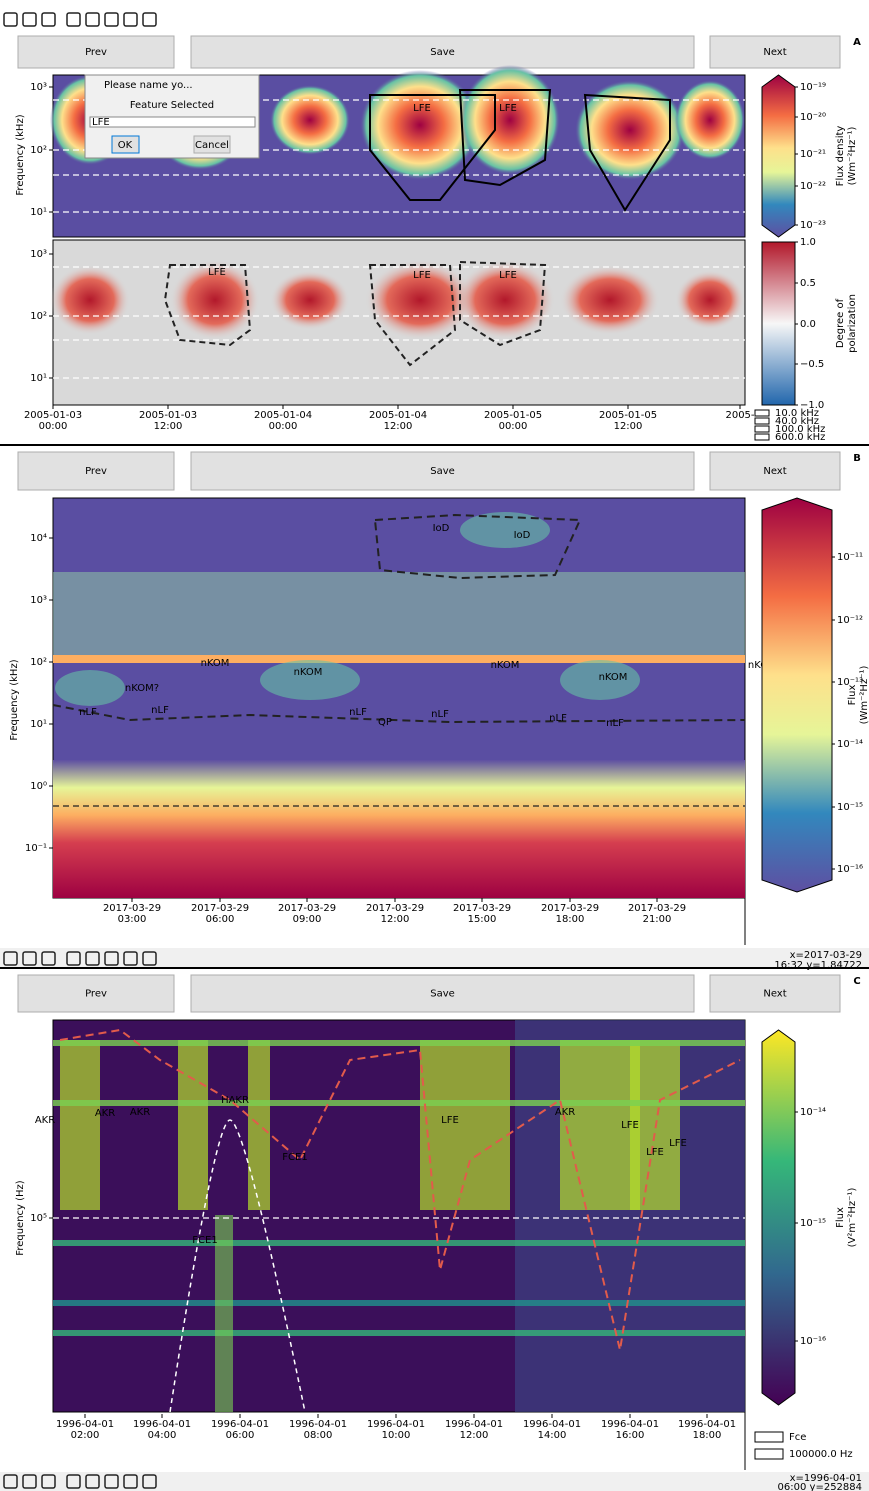  What do you see at coordinates (739, 415) in the screenshot?
I see `x-tick-label: 2005-` at bounding box center [739, 415].